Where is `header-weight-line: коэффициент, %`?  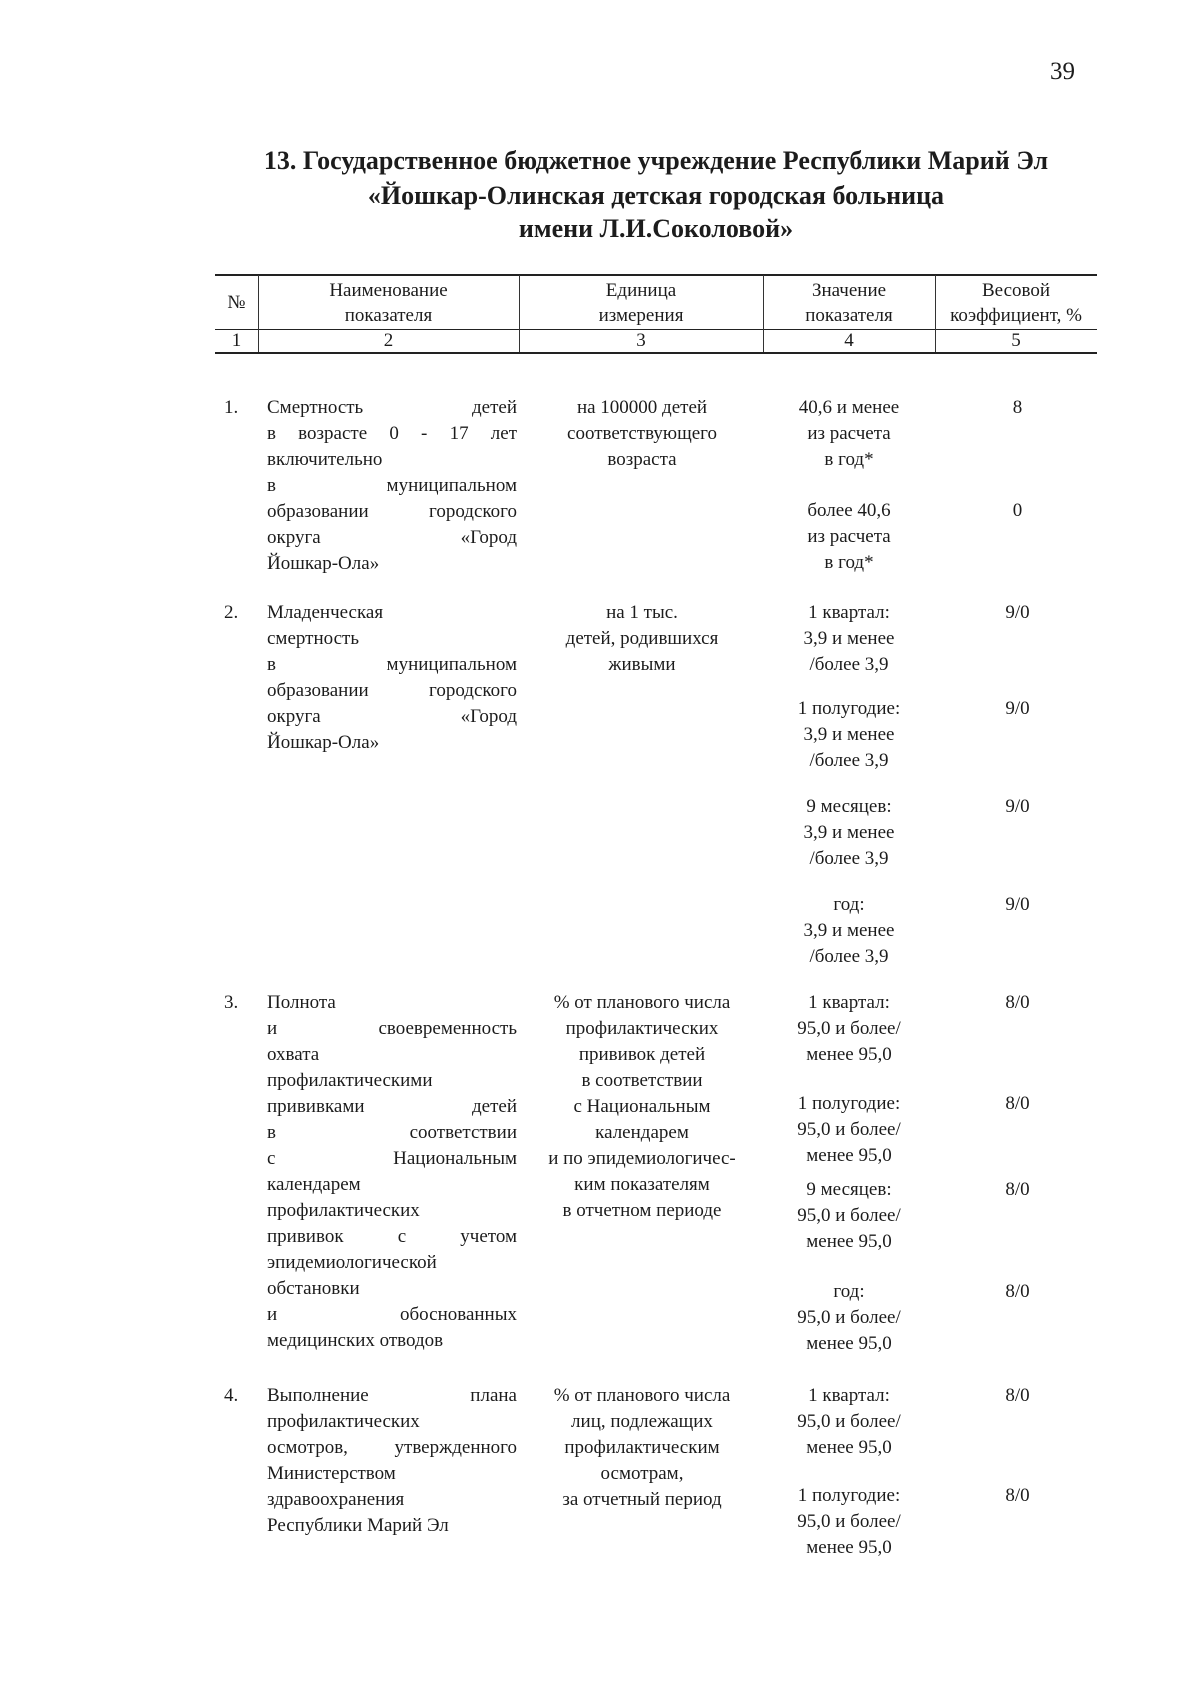 header-weight-line: коэффициент, % is located at coordinates (1016, 315).